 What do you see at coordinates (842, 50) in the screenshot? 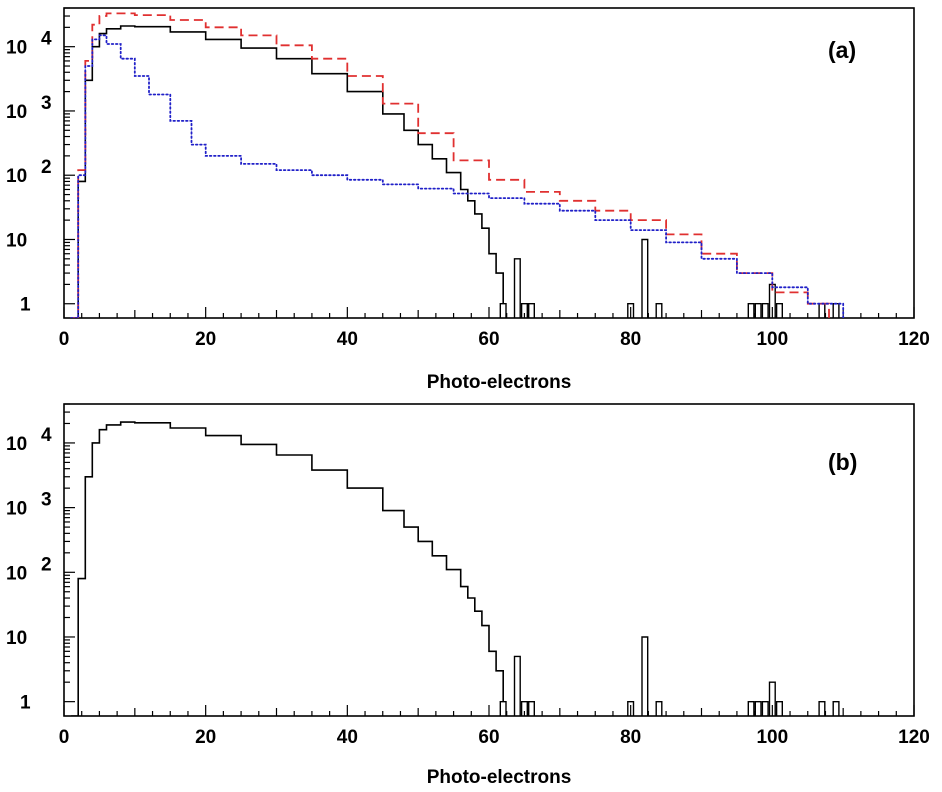
I see `panel-label: (a)` at bounding box center [842, 50].